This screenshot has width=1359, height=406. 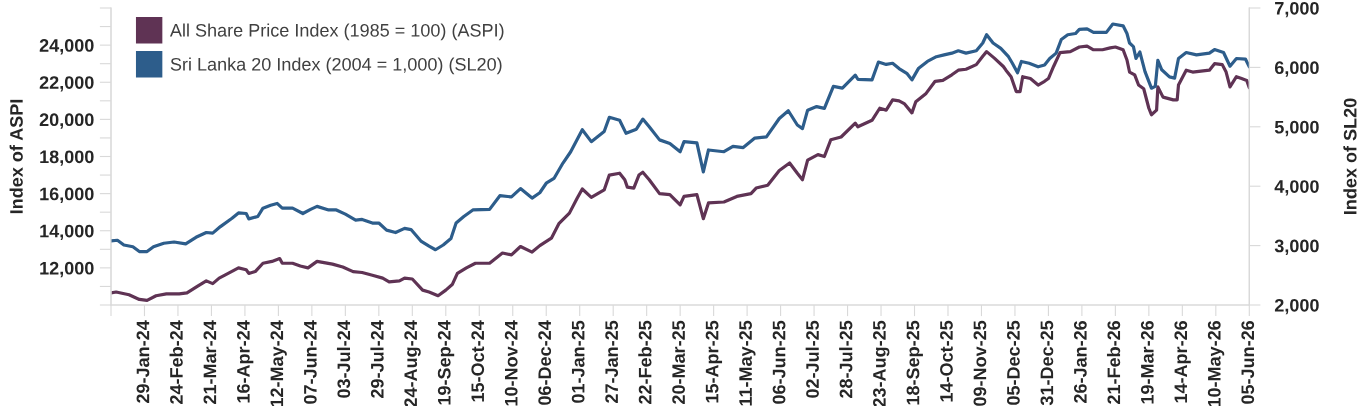 I want to click on y-axis-title: Index of ASPI, so click(x=16, y=156).